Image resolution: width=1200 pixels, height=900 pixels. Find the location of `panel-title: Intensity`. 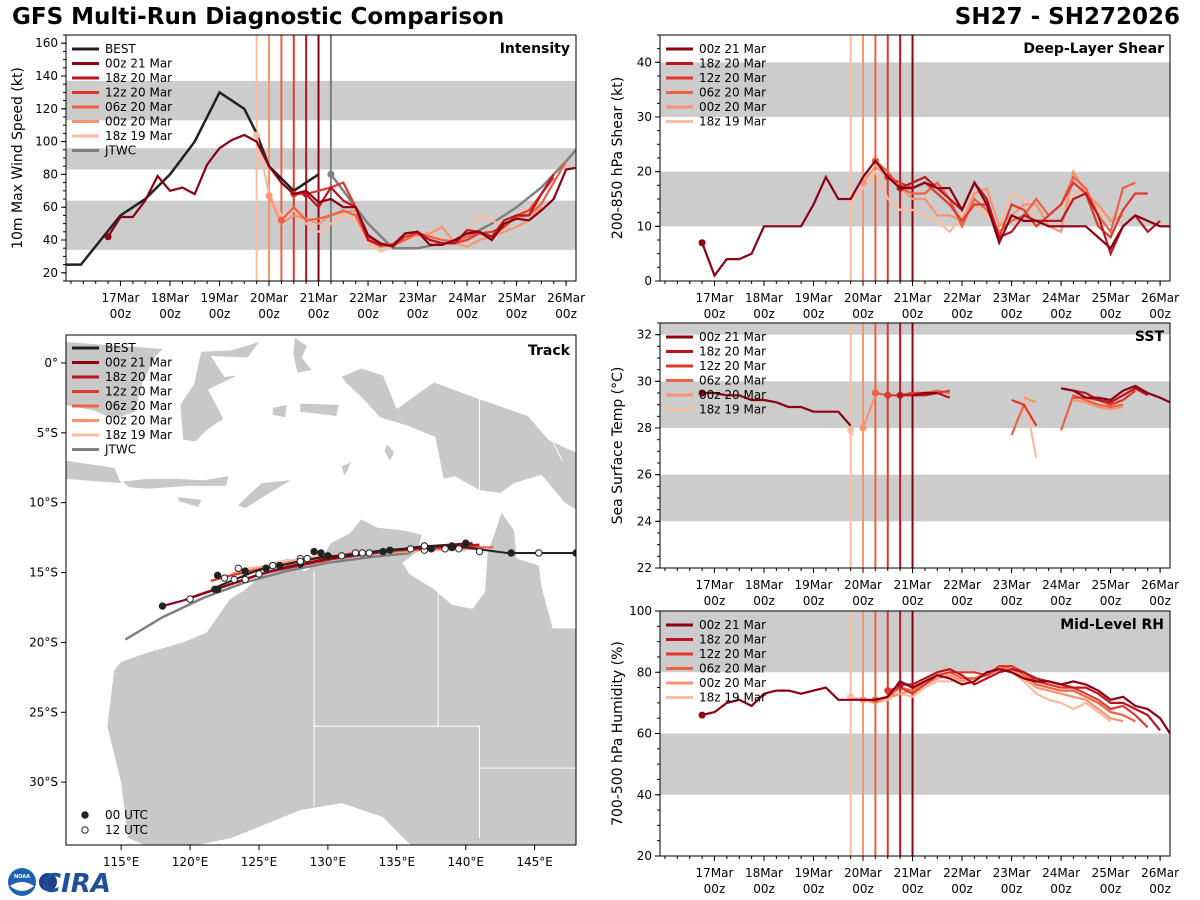

panel-title: Intensity is located at coordinates (535, 49).